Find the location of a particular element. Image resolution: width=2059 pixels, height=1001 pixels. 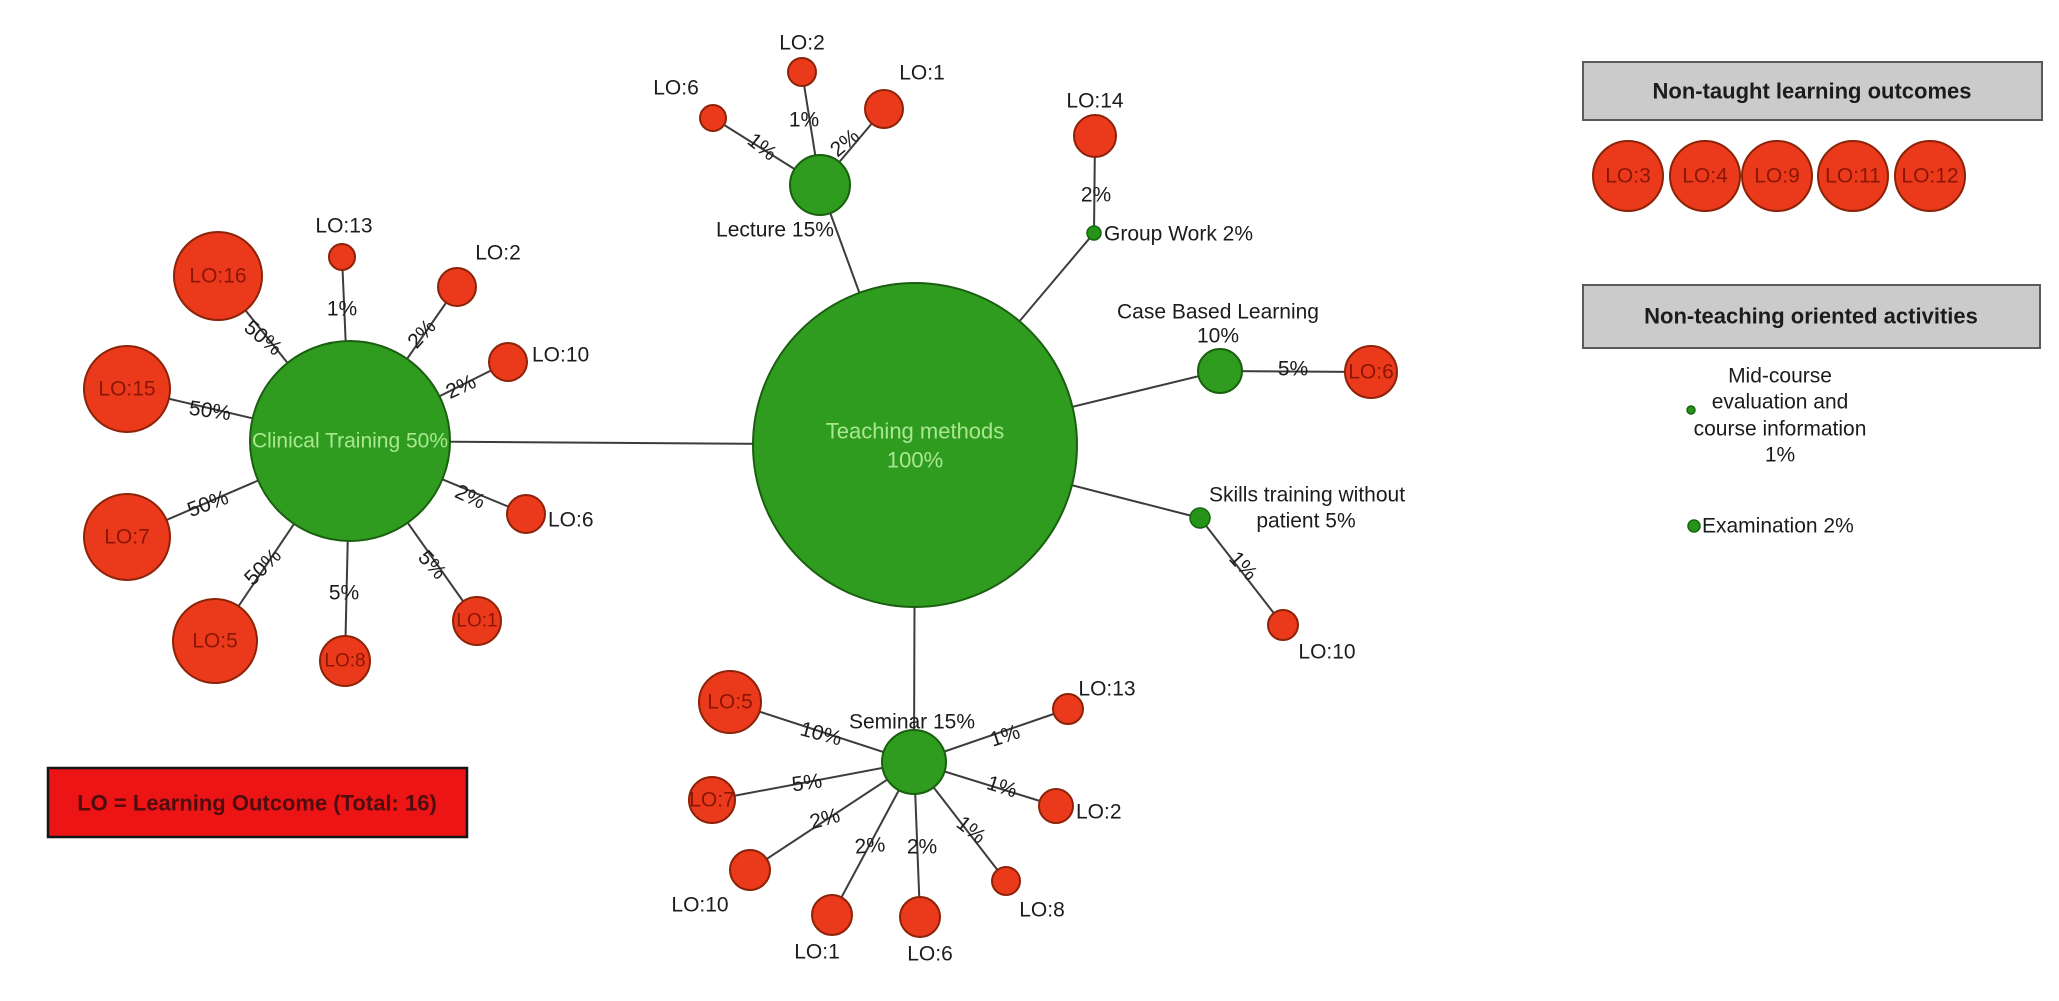

lo1-seminar-label: LO:1 is located at coordinates (817, 952).